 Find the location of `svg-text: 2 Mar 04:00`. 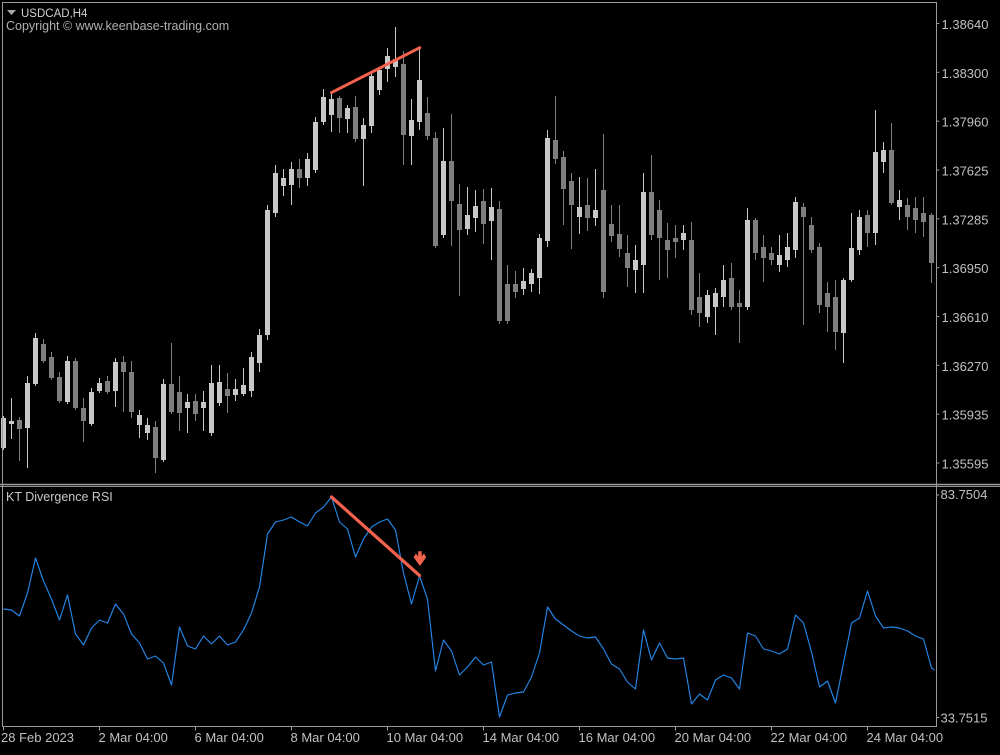

svg-text: 2 Mar 04:00 is located at coordinates (133, 737).